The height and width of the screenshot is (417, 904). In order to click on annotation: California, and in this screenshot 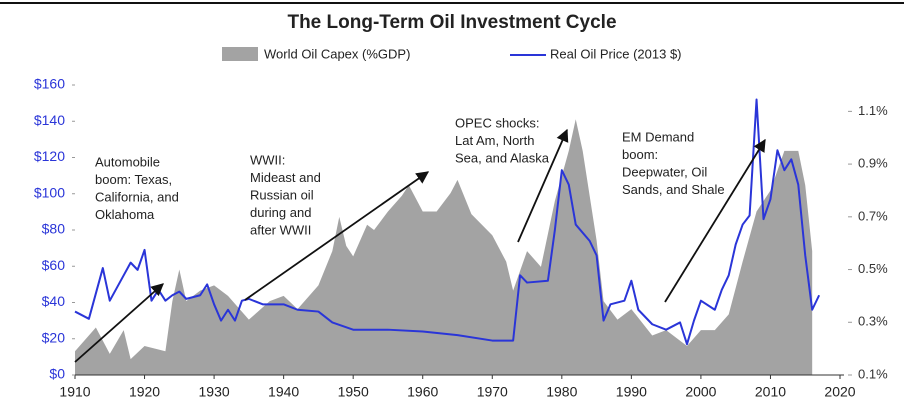, I will do `click(137, 196)`.